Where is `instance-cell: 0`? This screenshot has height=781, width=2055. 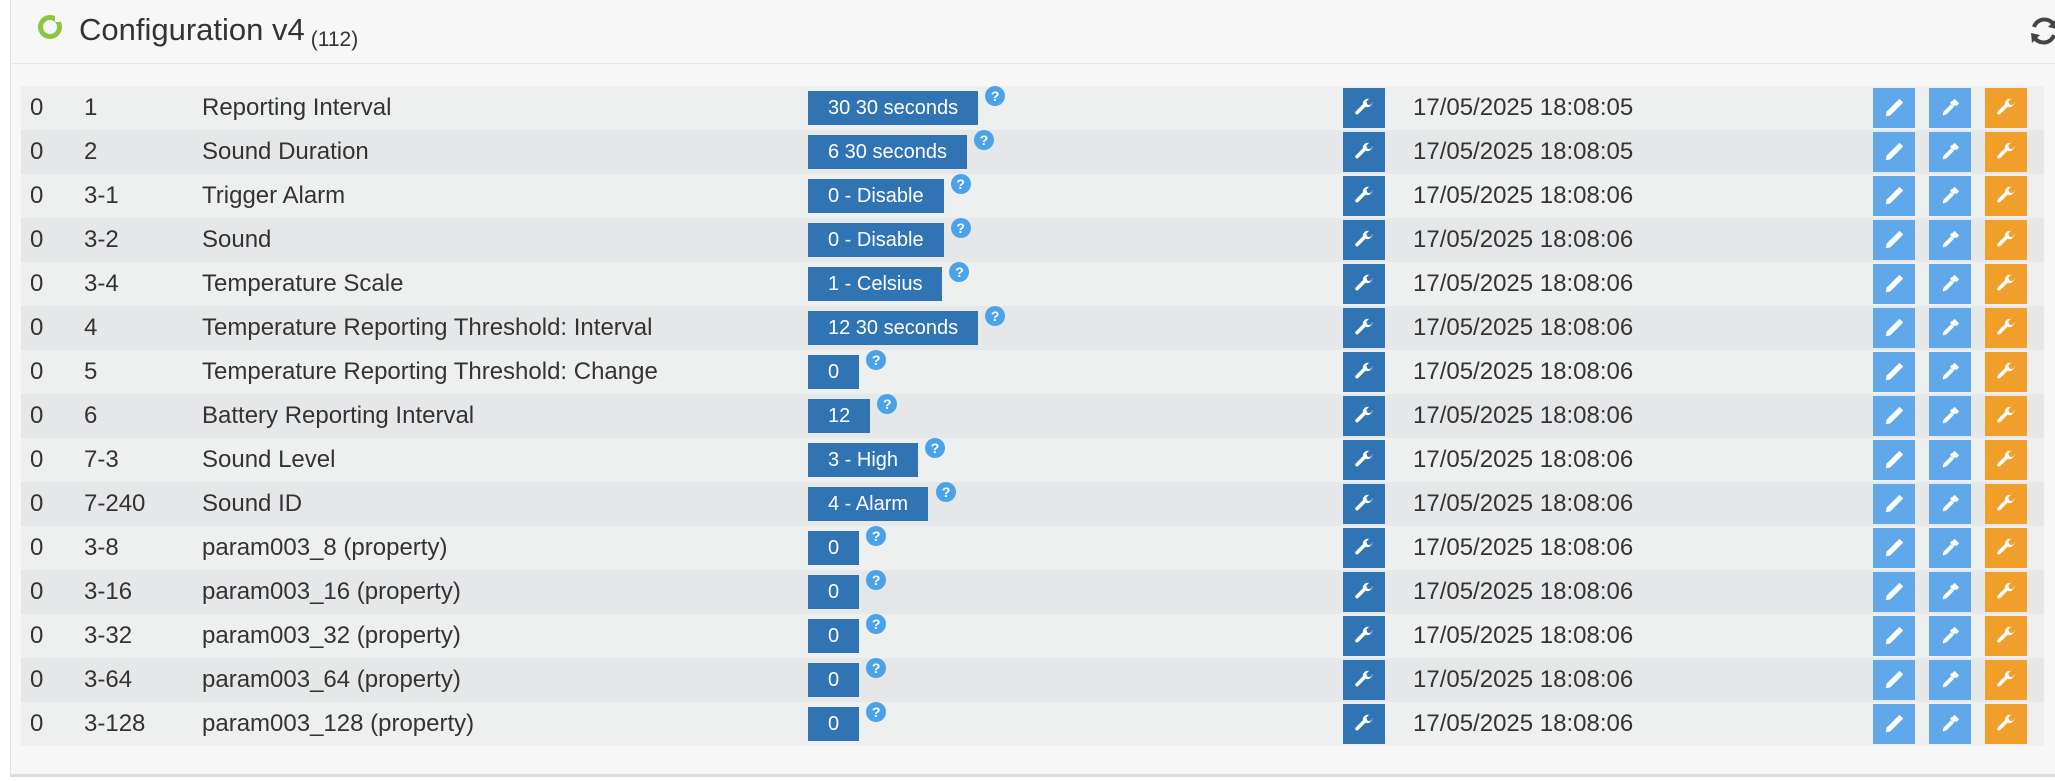 instance-cell: 0 is located at coordinates (37, 371).